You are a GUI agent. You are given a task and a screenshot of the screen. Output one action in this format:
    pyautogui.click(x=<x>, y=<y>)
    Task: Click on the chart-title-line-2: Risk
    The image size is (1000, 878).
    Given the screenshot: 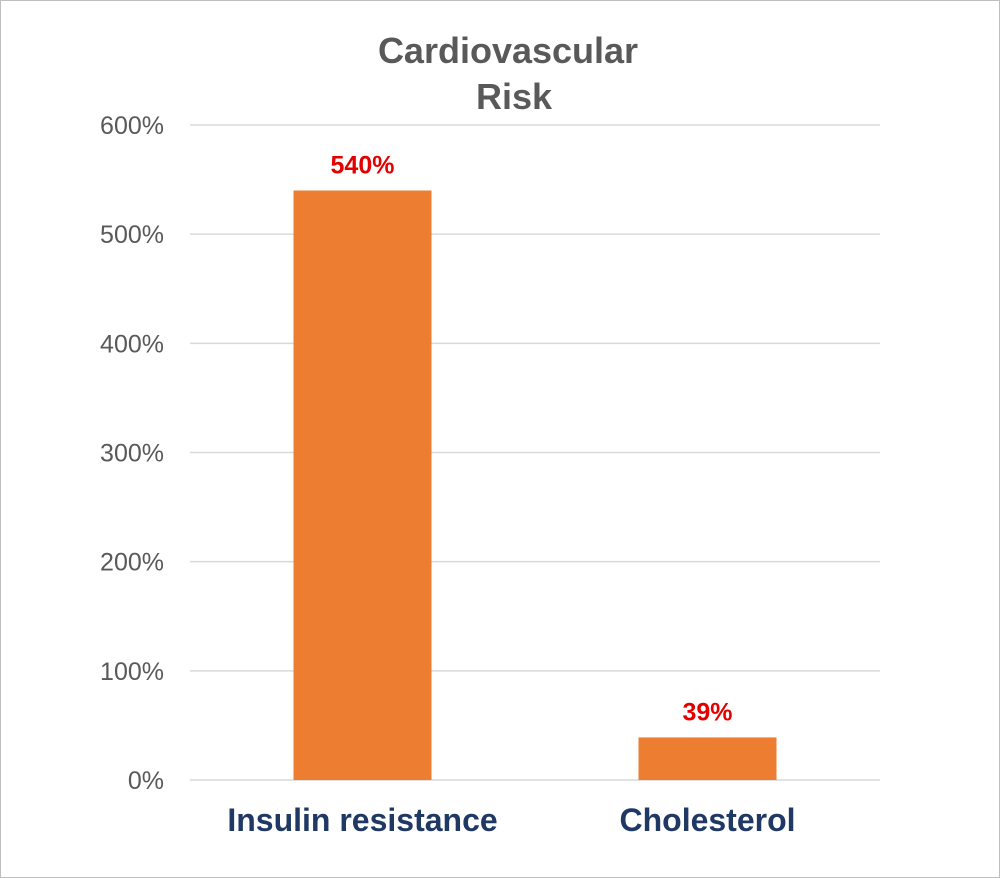 What is the action you would take?
    pyautogui.click(x=514, y=96)
    